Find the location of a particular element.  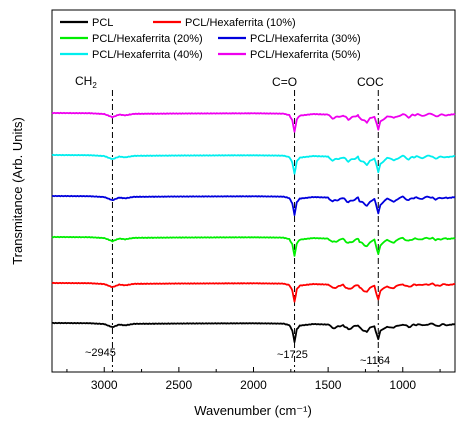

annotation-ch2: CH2 is located at coordinates (86, 82).